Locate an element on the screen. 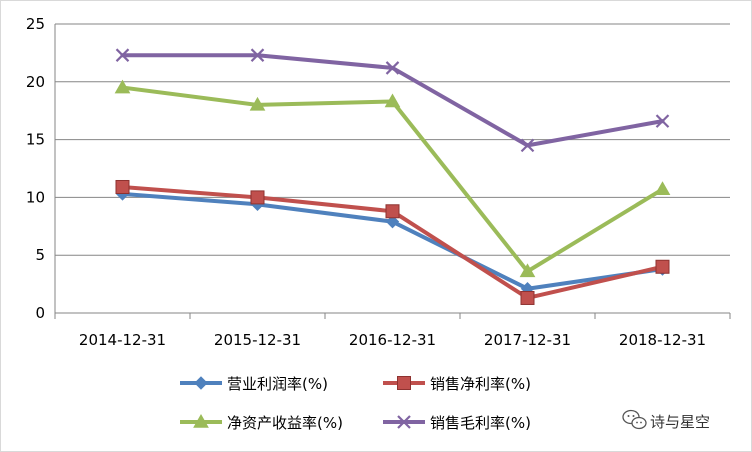  data-point-s4-4-stroke is located at coordinates (527, 145).